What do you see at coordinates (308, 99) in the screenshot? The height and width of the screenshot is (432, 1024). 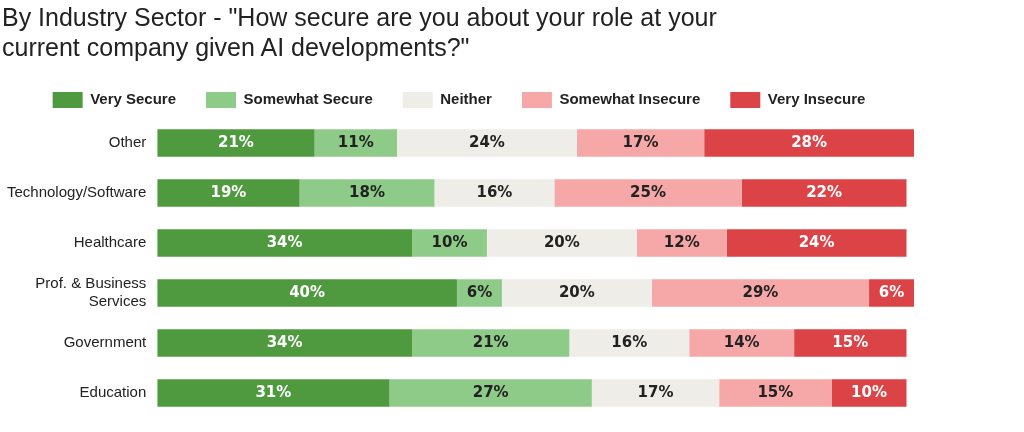 I see `legend-label: Somewhat Secure` at bounding box center [308, 99].